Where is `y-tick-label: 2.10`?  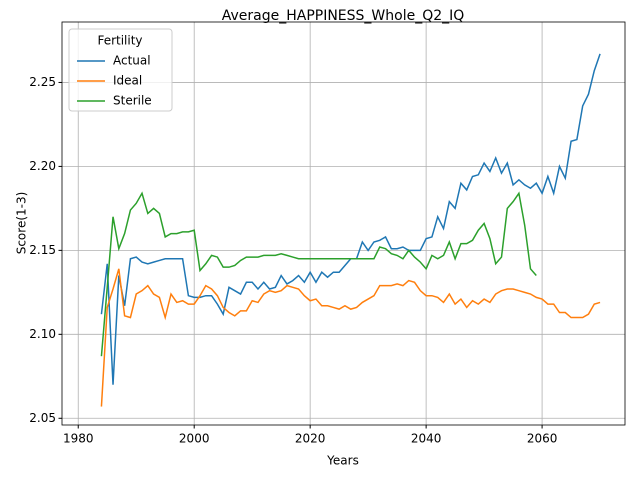 y-tick-label: 2.10 is located at coordinates (42, 334).